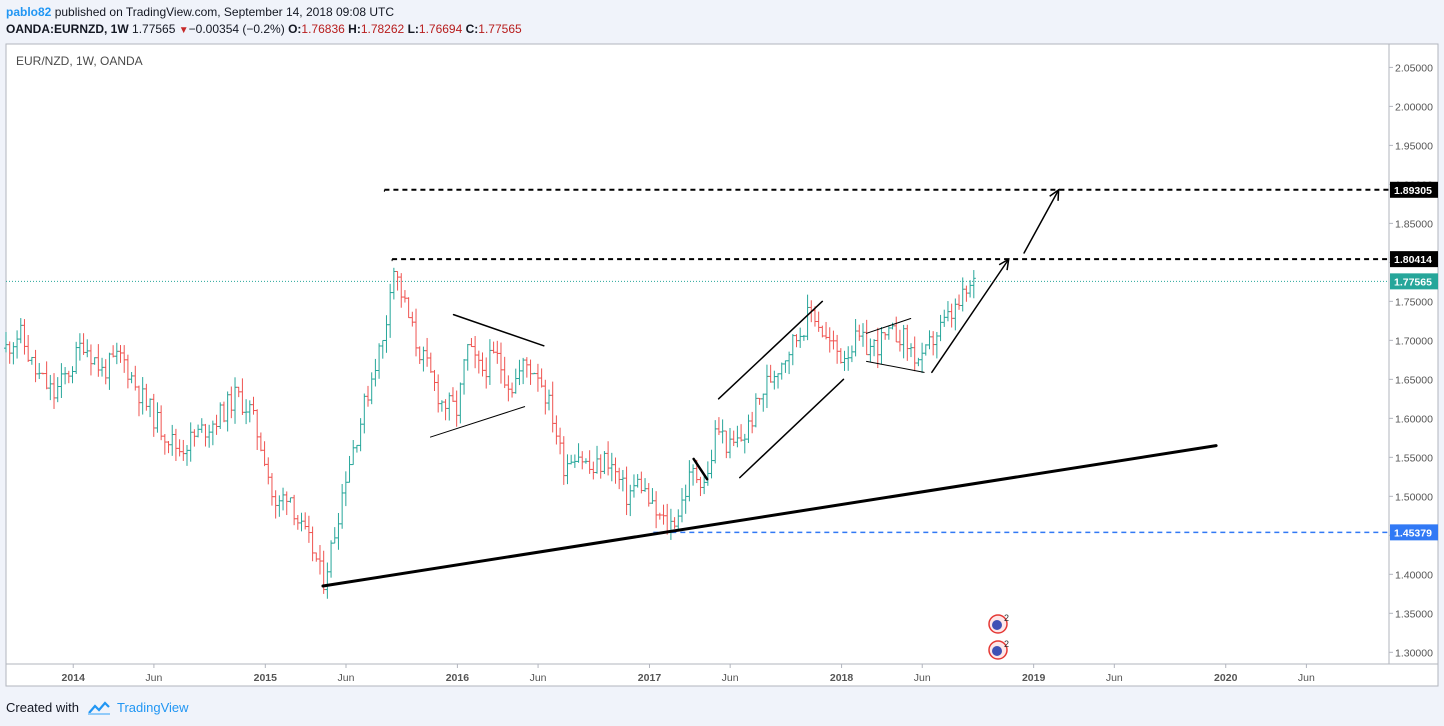  I want to click on long-term-trendline, so click(769, 516).